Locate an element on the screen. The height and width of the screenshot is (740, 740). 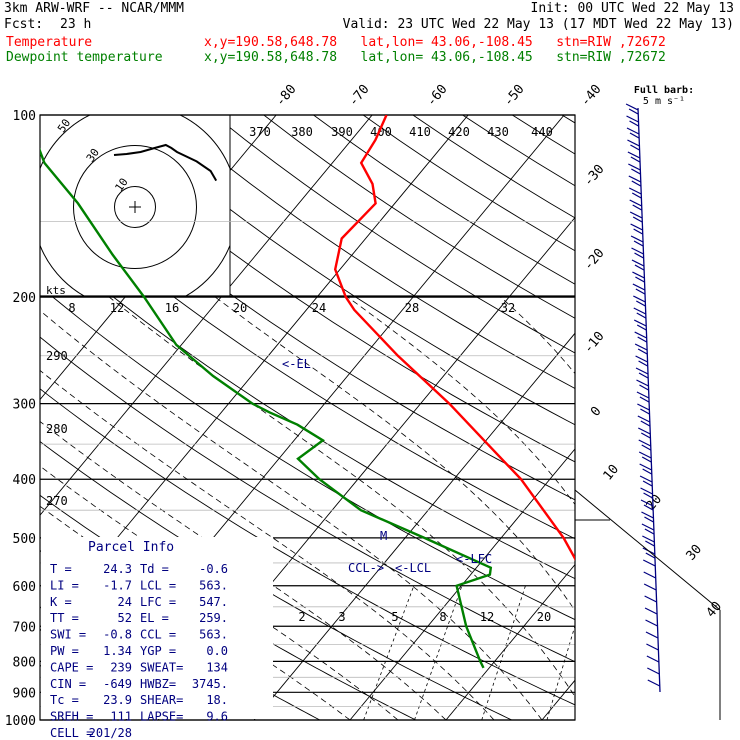
hodograph-x-tick-label: 32 is located at coordinates (508, 308).